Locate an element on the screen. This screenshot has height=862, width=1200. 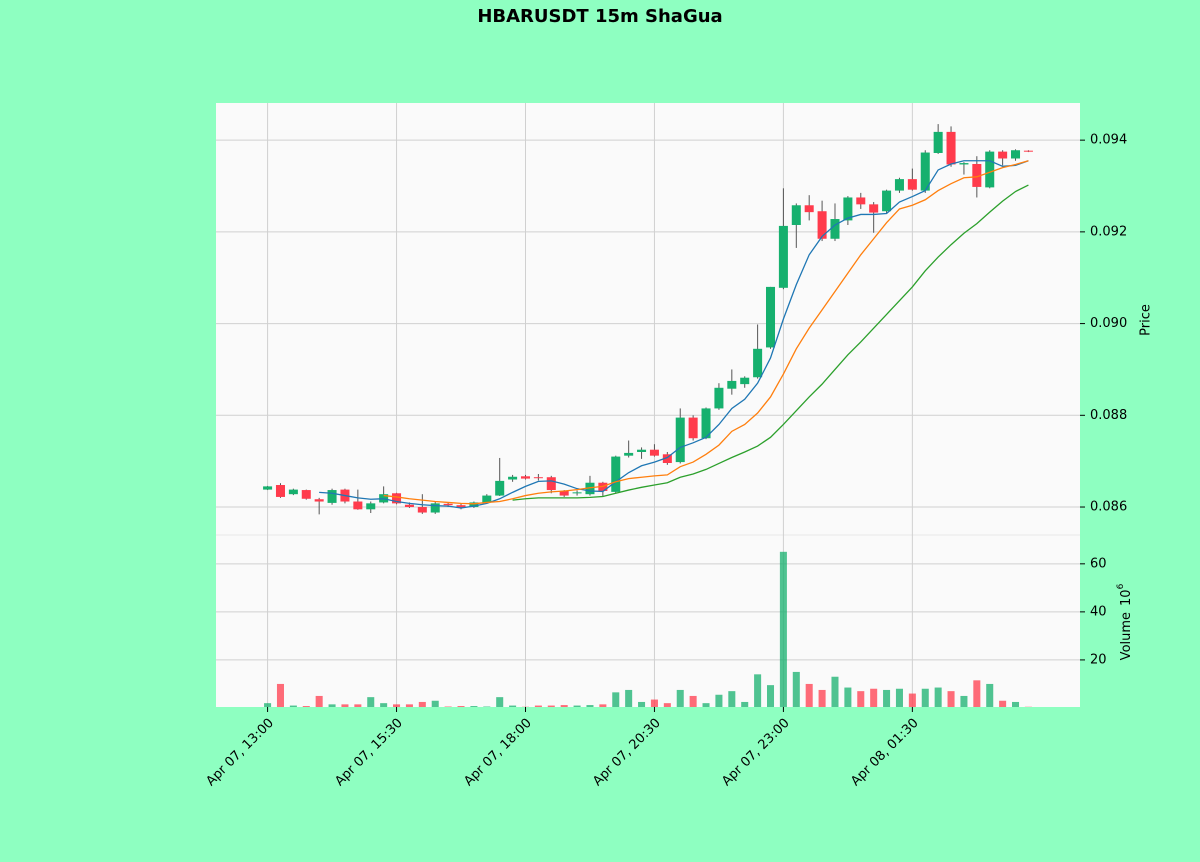
x-tick-label: Apr 07, 13:00 is located at coordinates (239, 752).